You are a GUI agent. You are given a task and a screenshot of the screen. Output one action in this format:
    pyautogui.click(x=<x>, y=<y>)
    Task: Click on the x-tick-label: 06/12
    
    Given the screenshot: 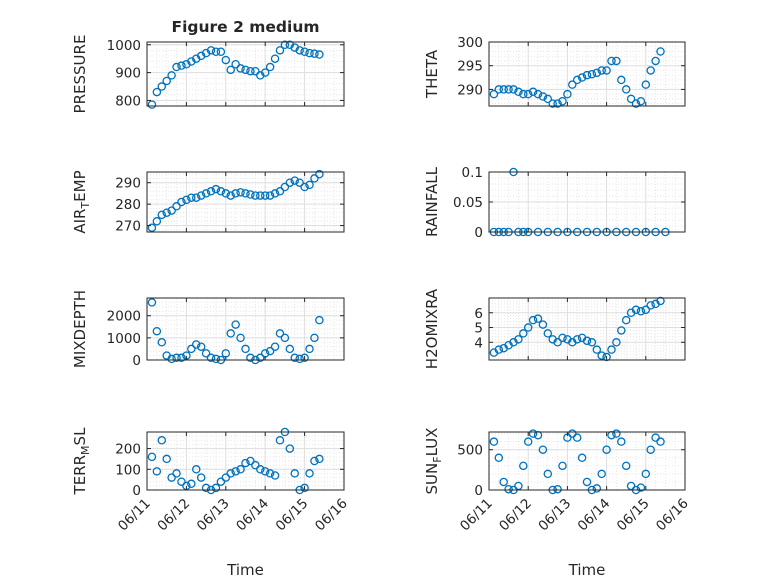 What is the action you would take?
    pyautogui.click(x=515, y=515)
    